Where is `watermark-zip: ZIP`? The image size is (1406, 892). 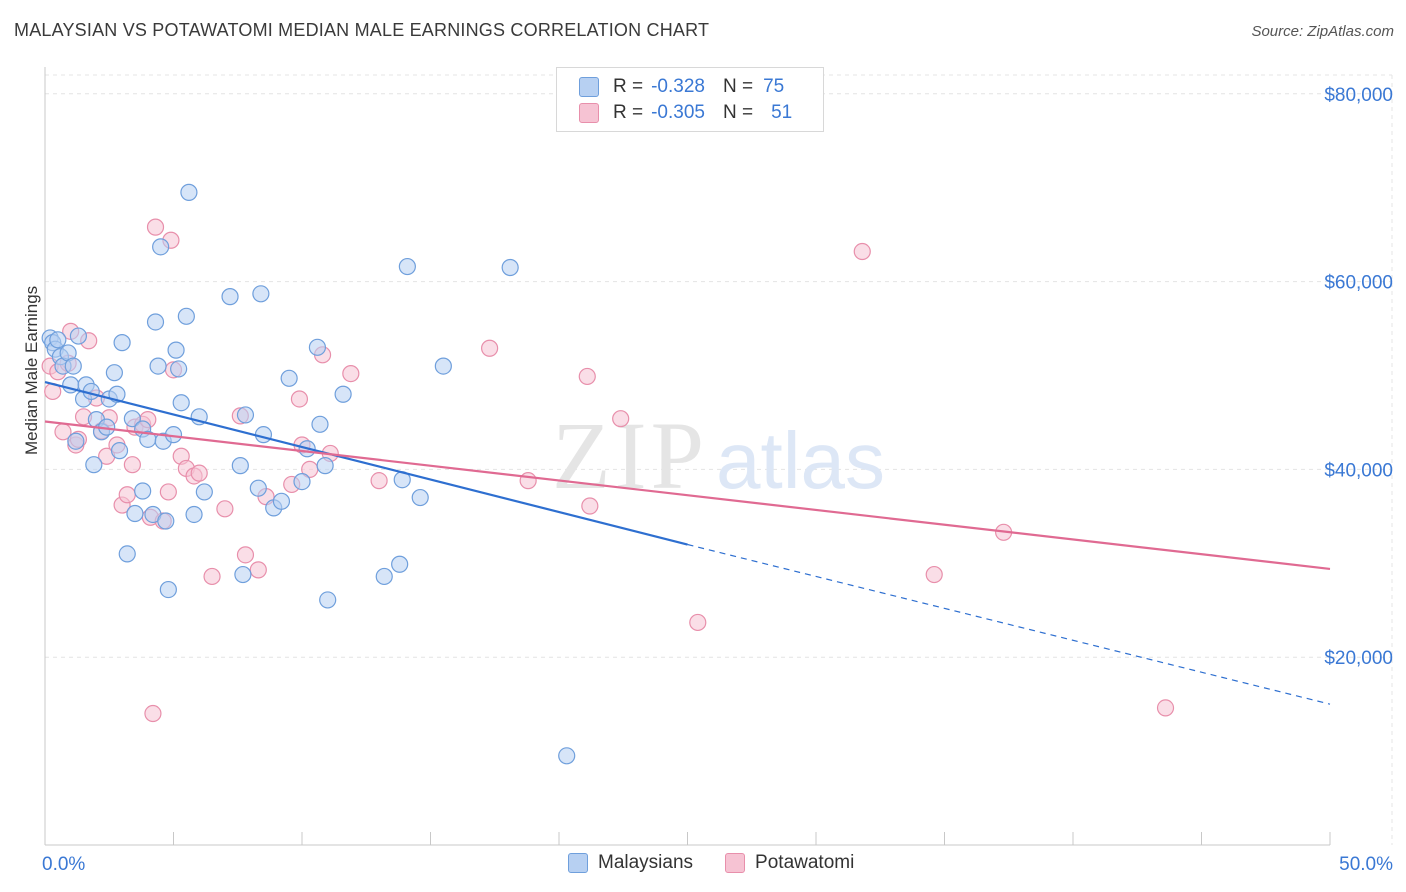
watermark-zip: ZIP is located at coordinates (630, 455).